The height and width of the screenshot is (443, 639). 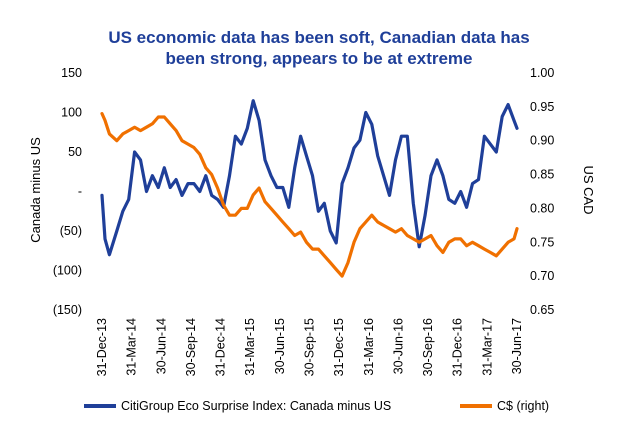 What do you see at coordinates (487, 347) in the screenshot?
I see `x-tick-label: 31-Mar-17` at bounding box center [487, 347].